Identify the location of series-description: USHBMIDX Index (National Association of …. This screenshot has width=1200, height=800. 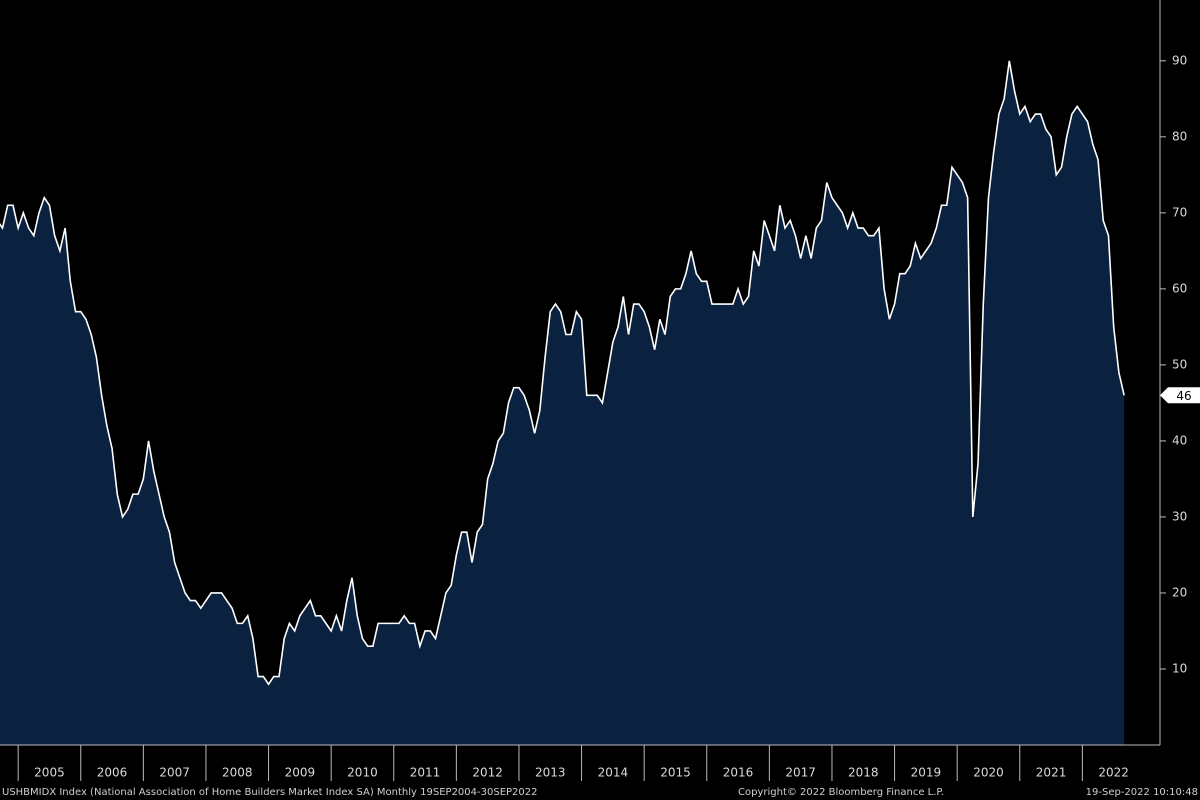
(270, 792).